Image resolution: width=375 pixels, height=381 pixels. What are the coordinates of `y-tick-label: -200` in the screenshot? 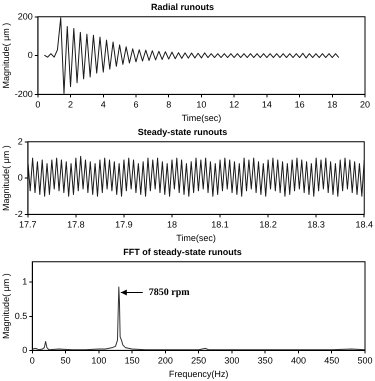 It's located at (23, 93).